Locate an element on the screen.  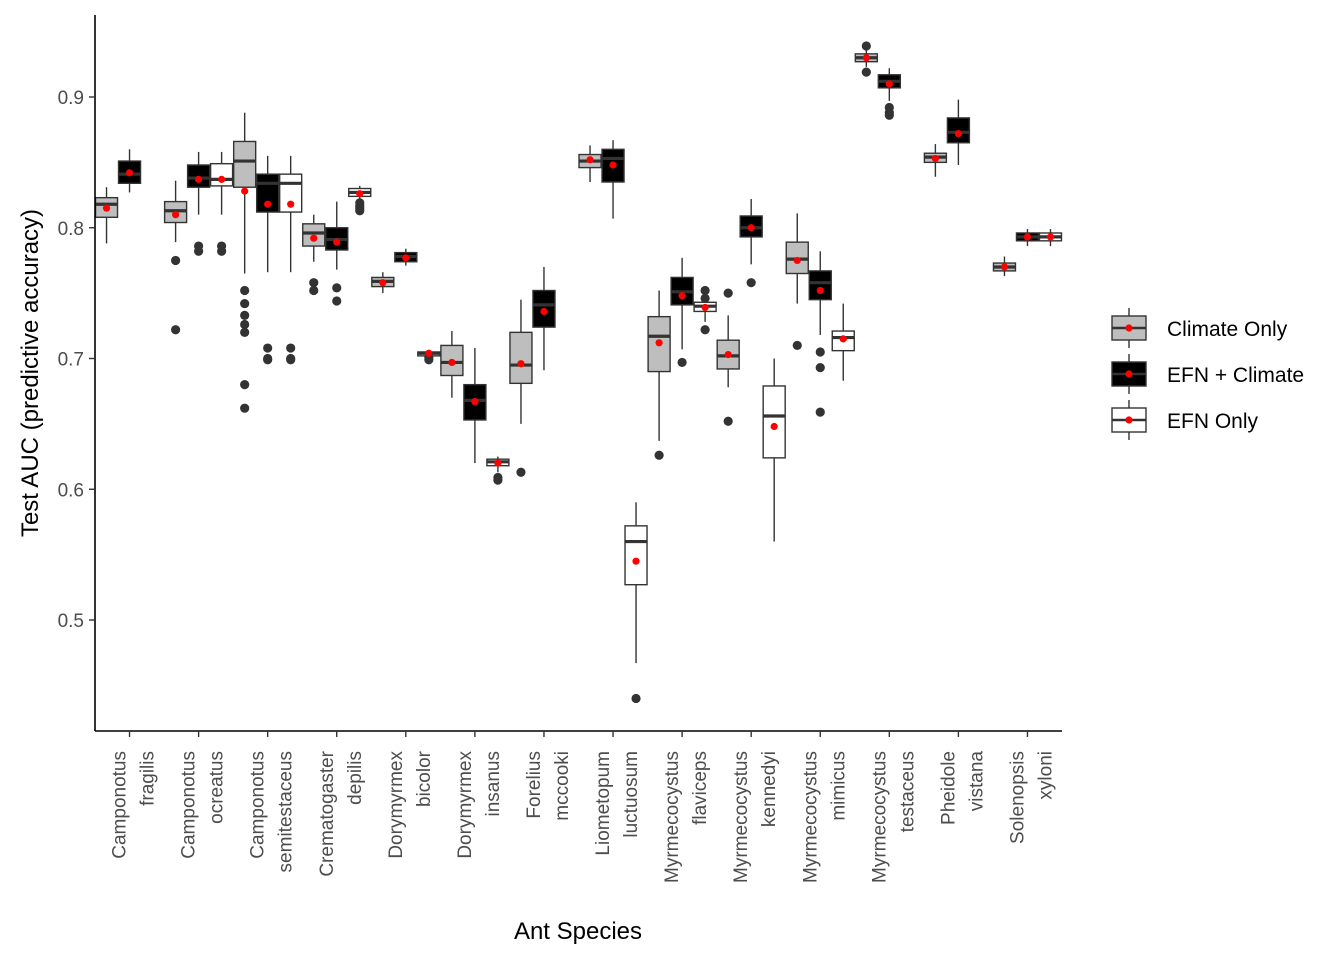
x-tick-label-line: insanus is located at coordinates (493, 784).